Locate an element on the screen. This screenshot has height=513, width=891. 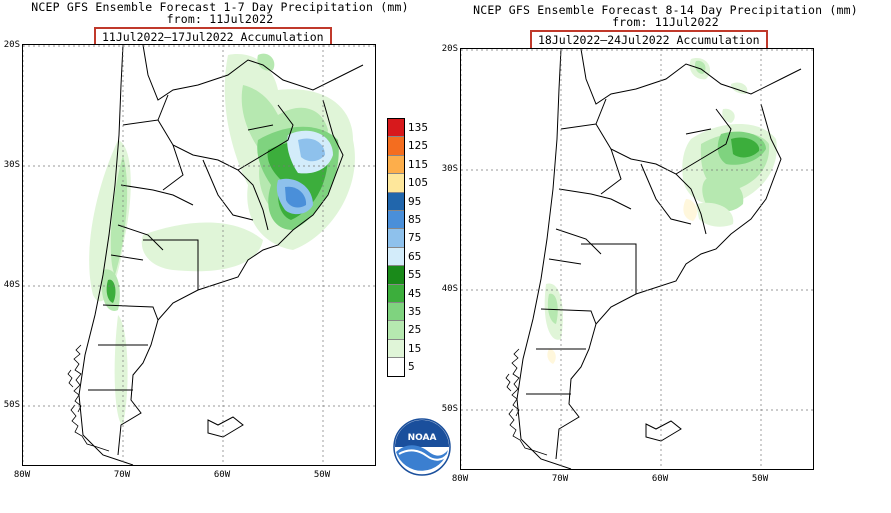
colorbar-label: 75 is located at coordinates (415, 238).